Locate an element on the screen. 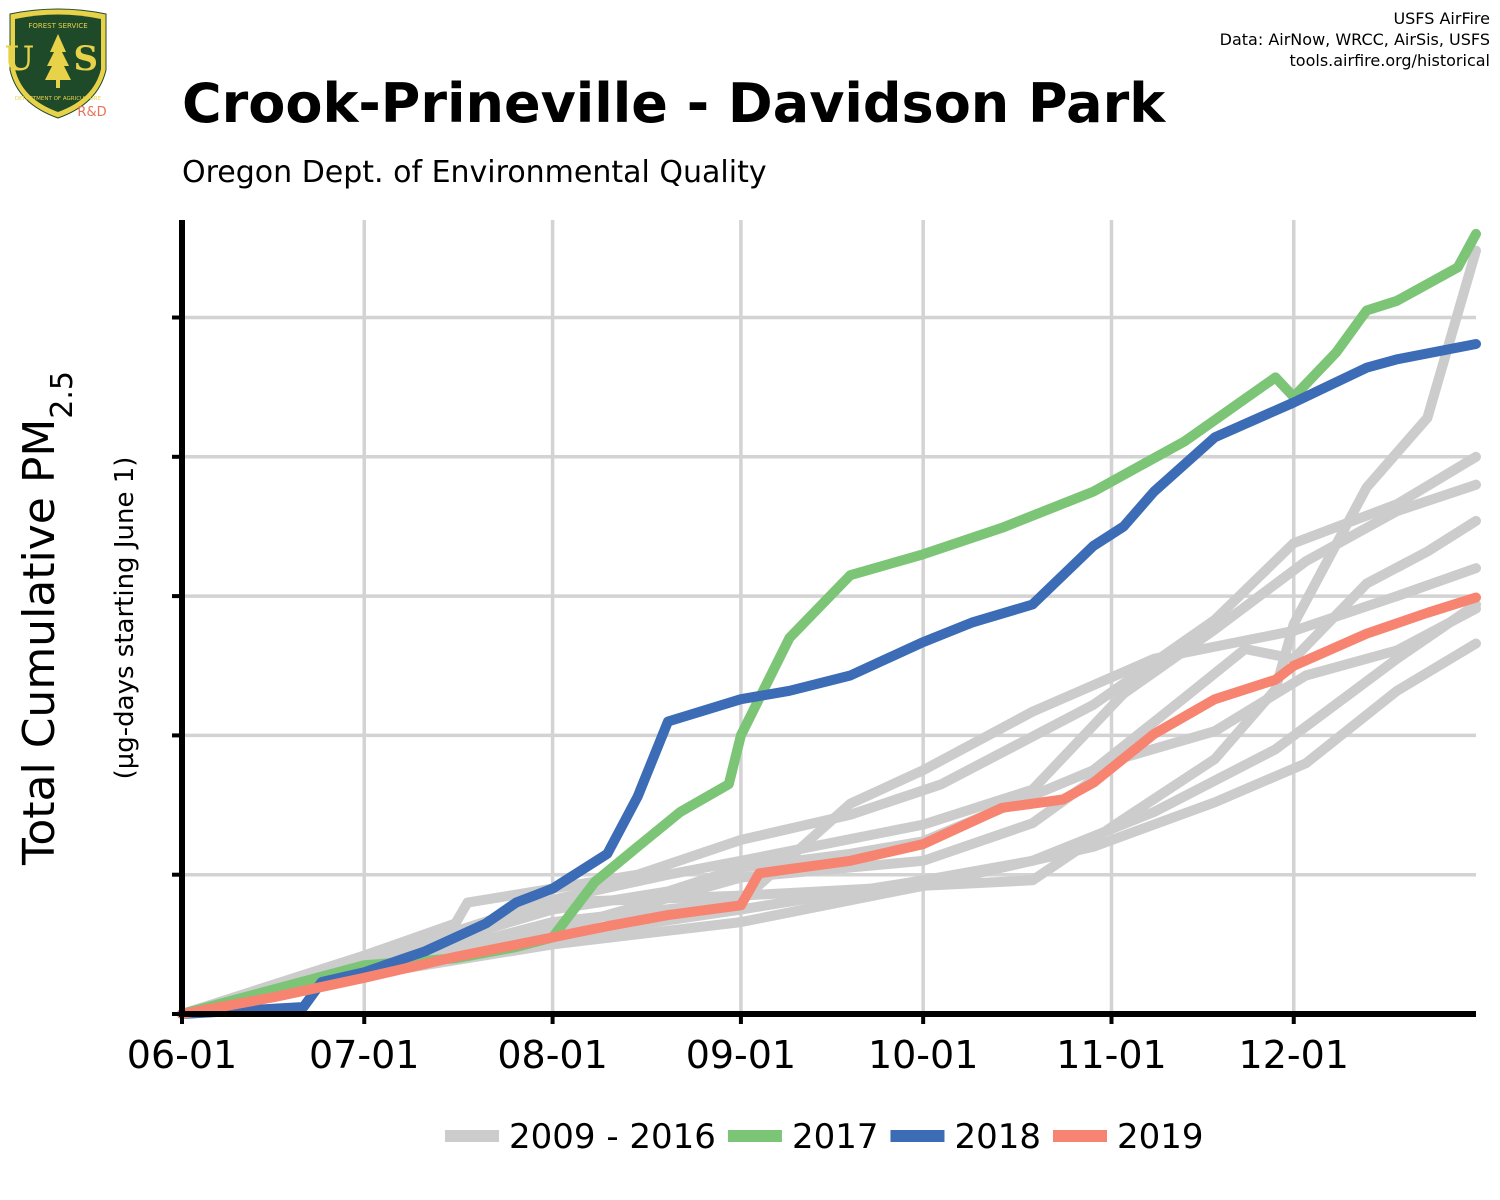  legend: 2009 - 2016 2017 2018 2019 is located at coordinates (824, 1137).